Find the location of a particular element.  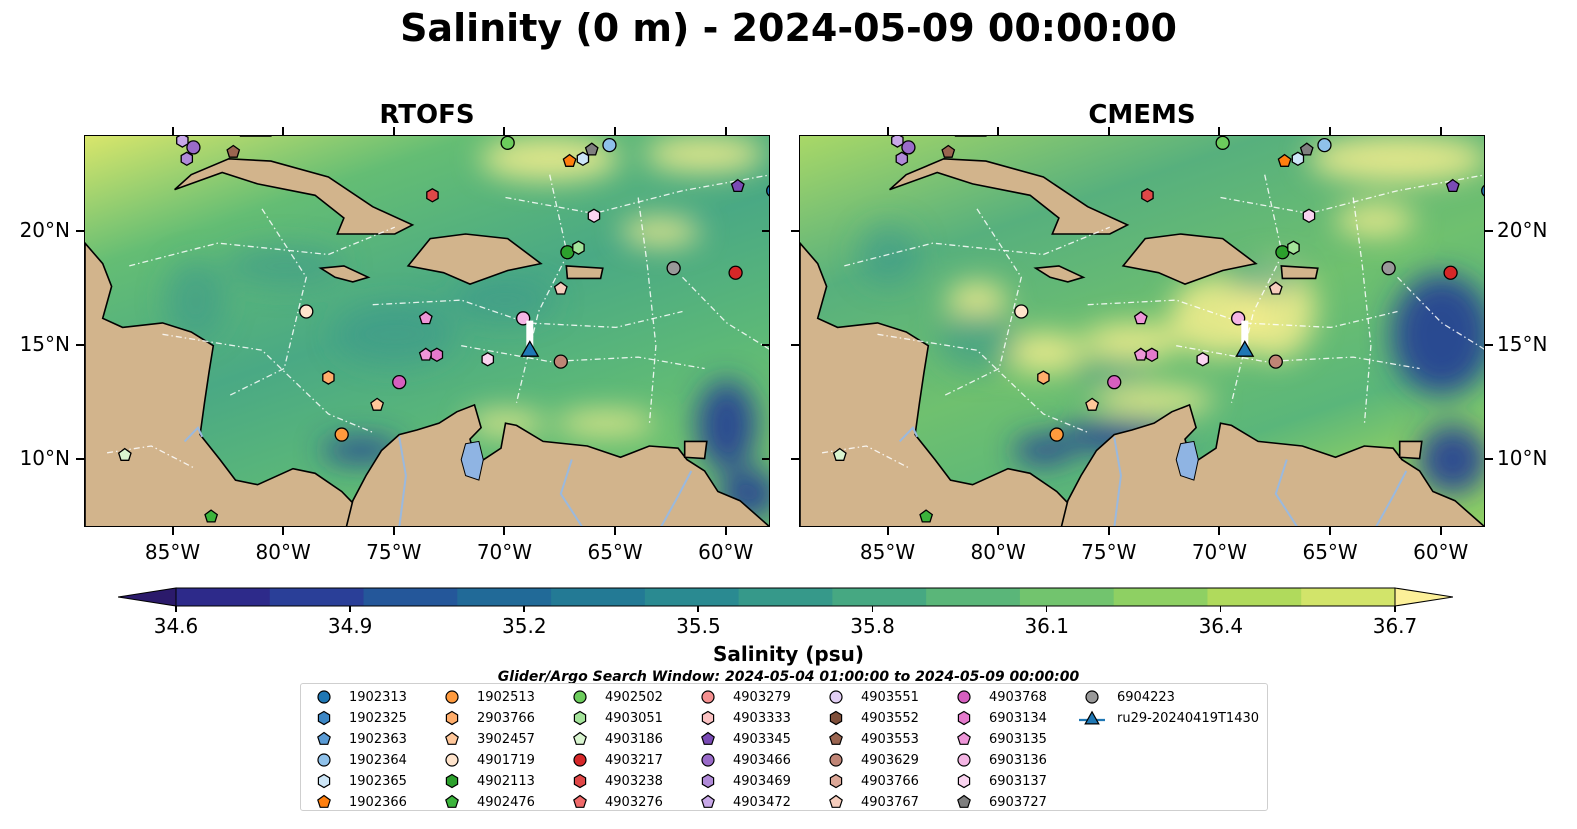

legend-entry: 1902365 is located at coordinates (359, 781).